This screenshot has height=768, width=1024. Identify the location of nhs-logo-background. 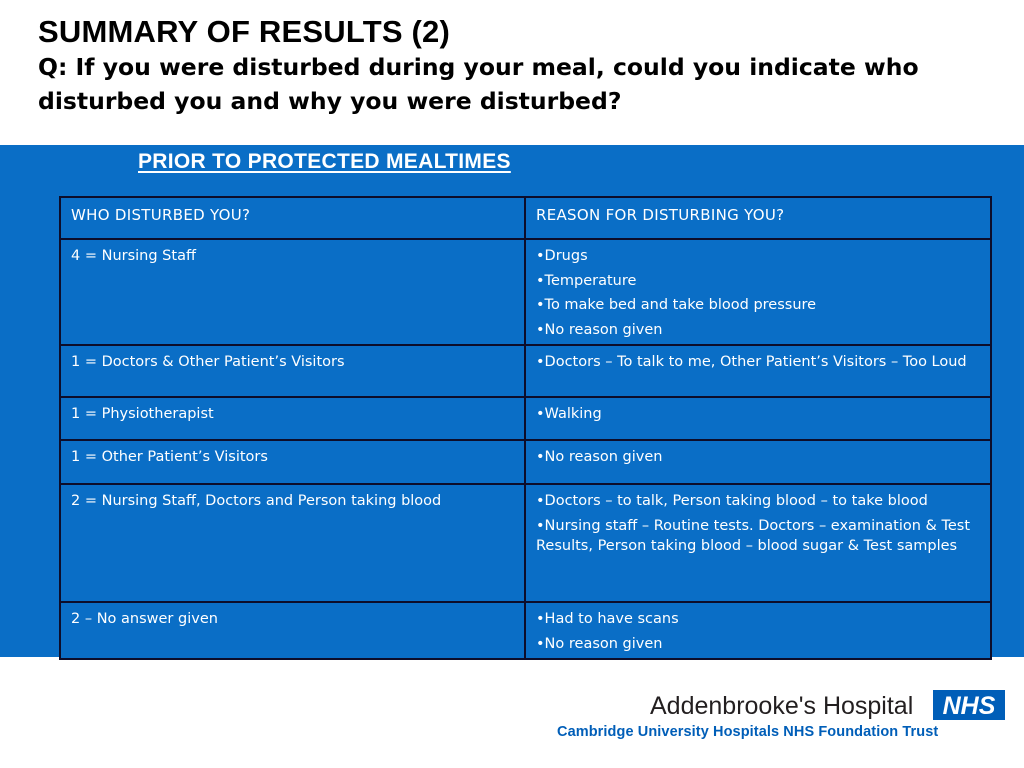
(969, 705).